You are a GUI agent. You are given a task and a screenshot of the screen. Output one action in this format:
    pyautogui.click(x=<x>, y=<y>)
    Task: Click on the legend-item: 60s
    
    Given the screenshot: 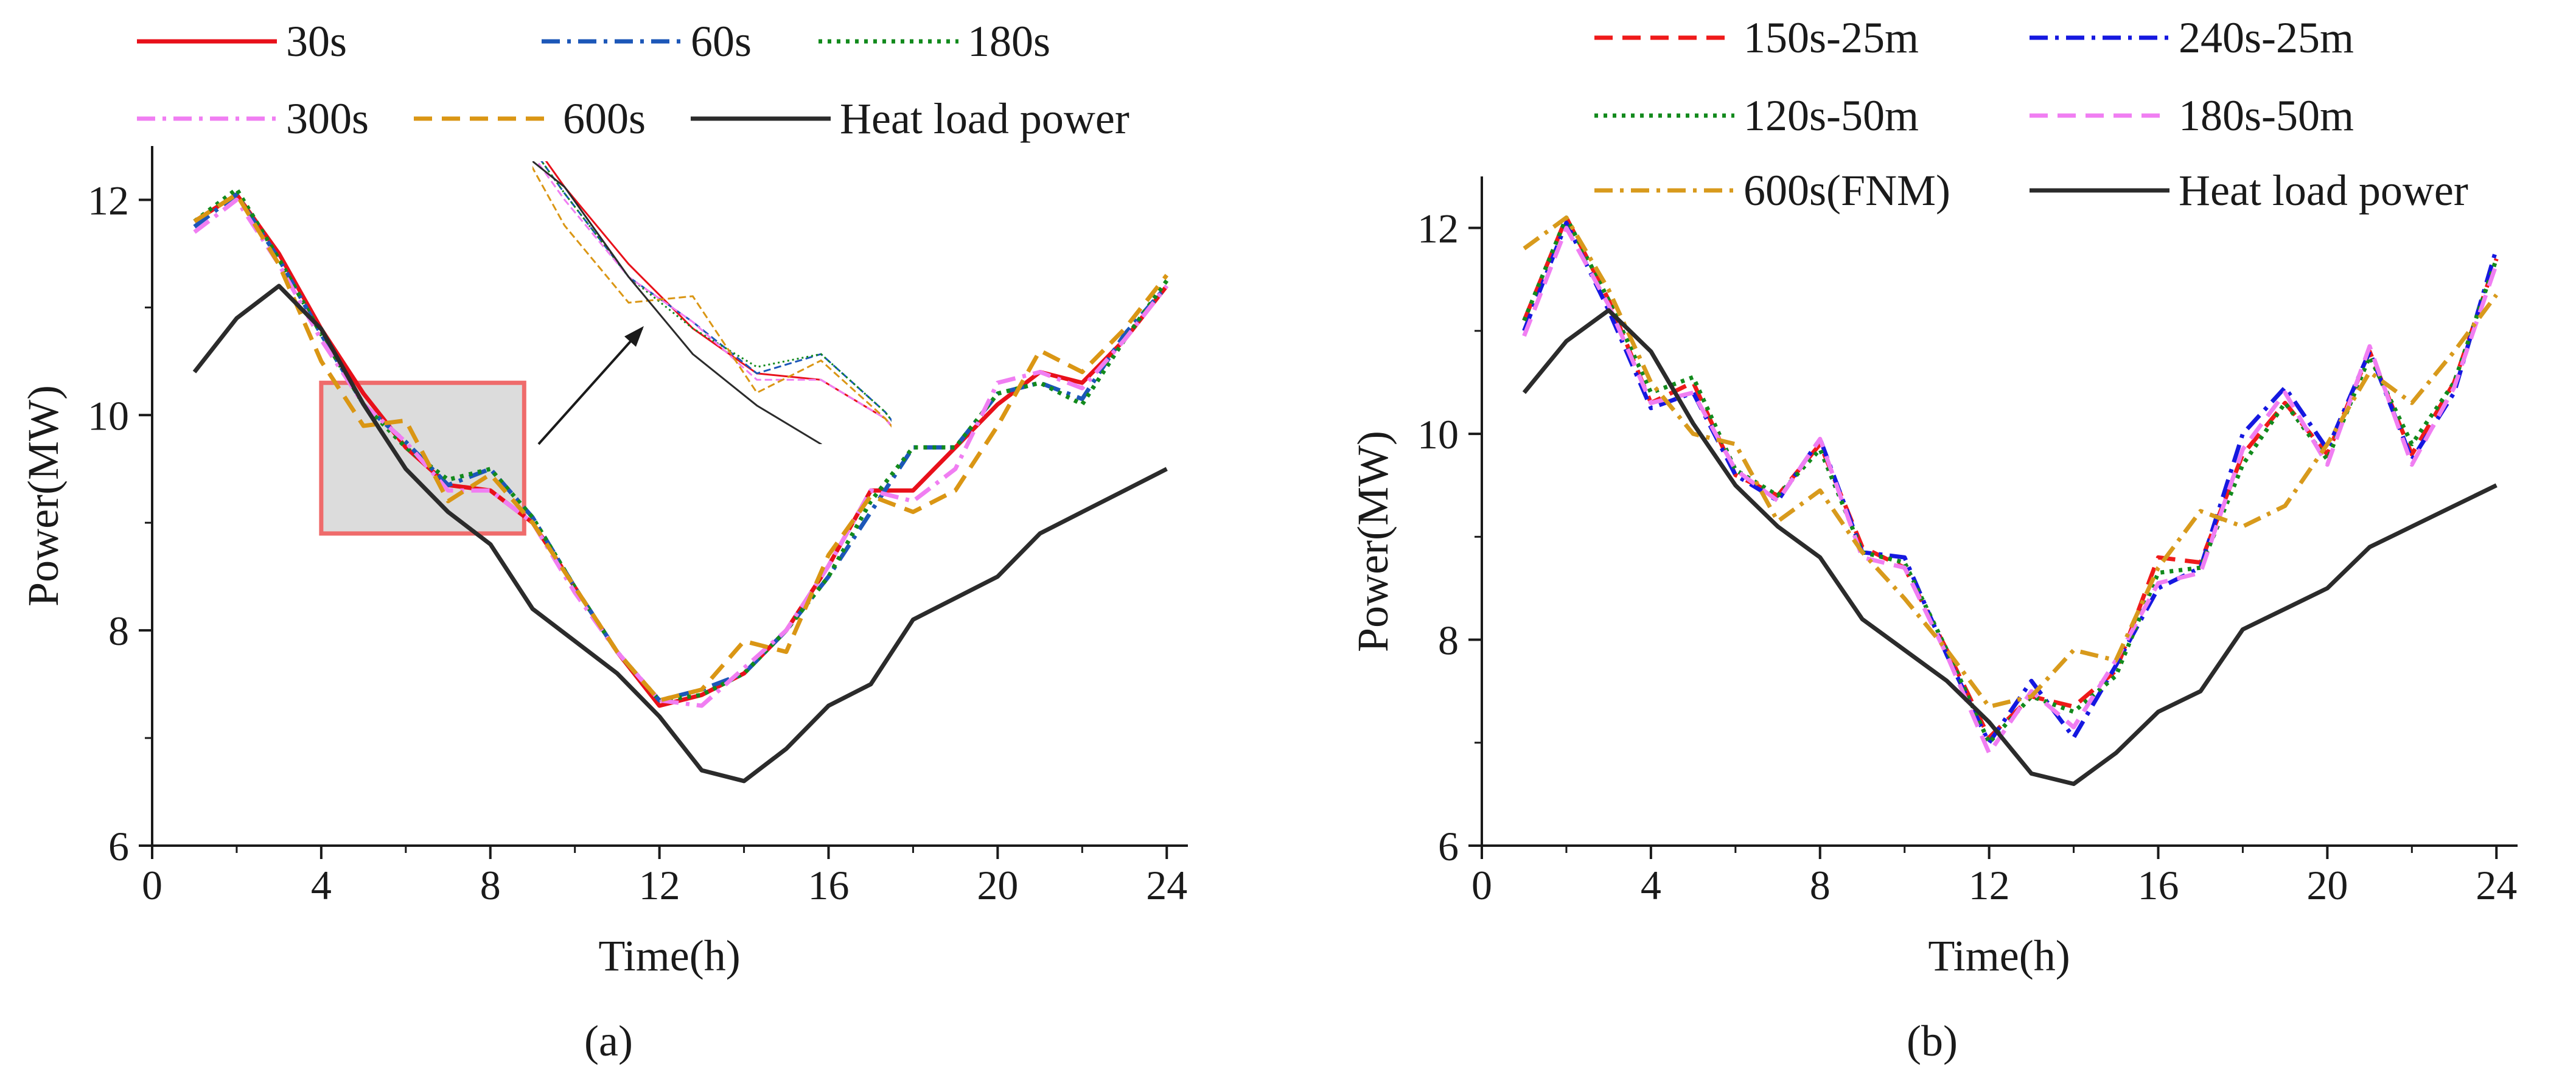 What is the action you would take?
    pyautogui.click(x=647, y=42)
    